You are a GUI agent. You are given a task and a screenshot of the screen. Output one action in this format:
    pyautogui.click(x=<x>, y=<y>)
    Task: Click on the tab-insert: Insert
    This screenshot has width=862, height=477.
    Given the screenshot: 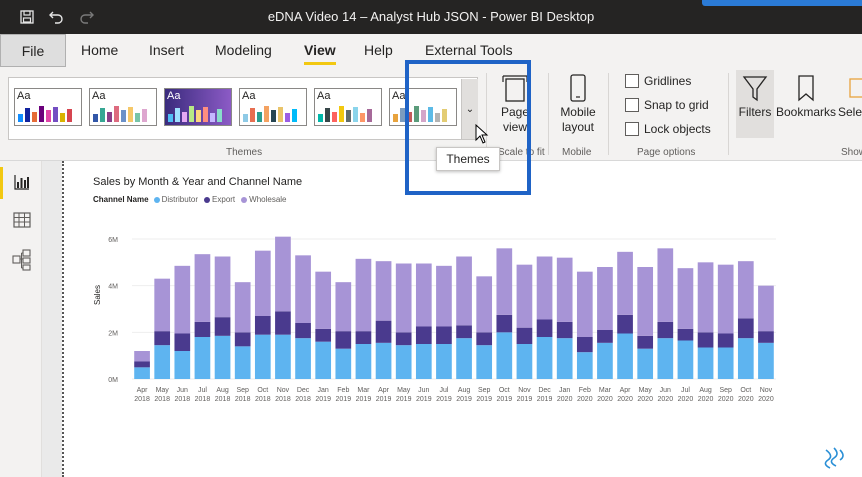 What is the action you would take?
    pyautogui.click(x=167, y=50)
    